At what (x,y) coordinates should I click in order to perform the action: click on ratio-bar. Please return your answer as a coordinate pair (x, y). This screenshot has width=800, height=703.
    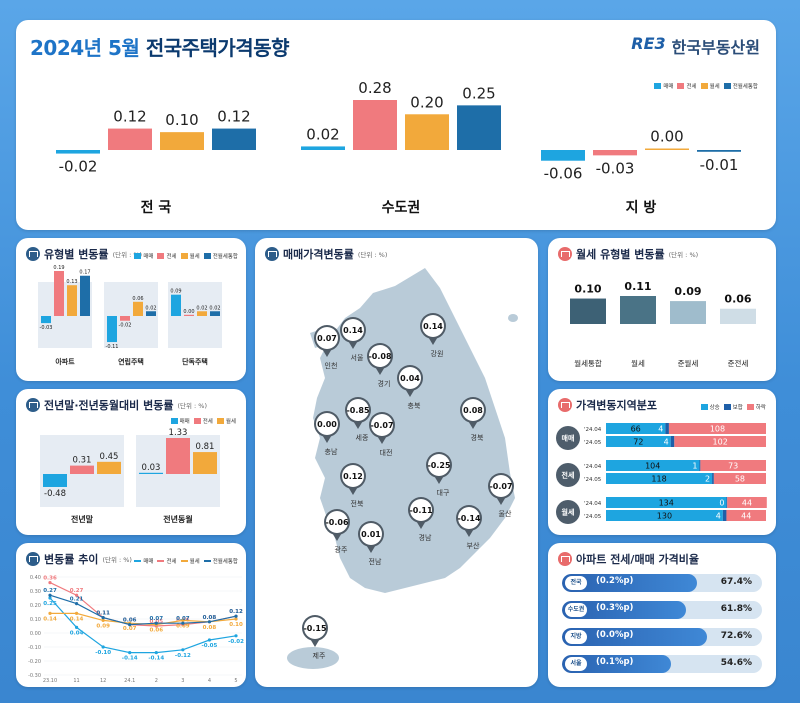
    Looking at the image, I should click on (635, 637).